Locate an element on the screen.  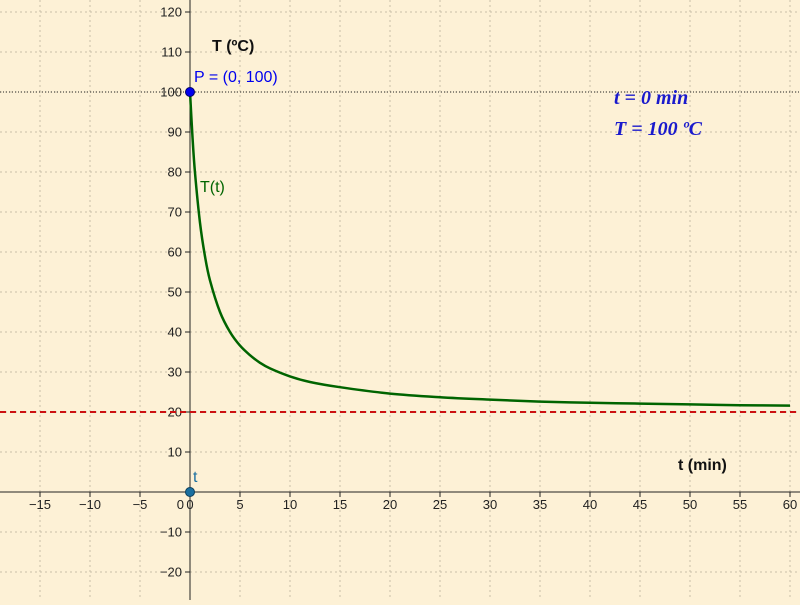
y-tick-label: 70 is located at coordinates (175, 212).